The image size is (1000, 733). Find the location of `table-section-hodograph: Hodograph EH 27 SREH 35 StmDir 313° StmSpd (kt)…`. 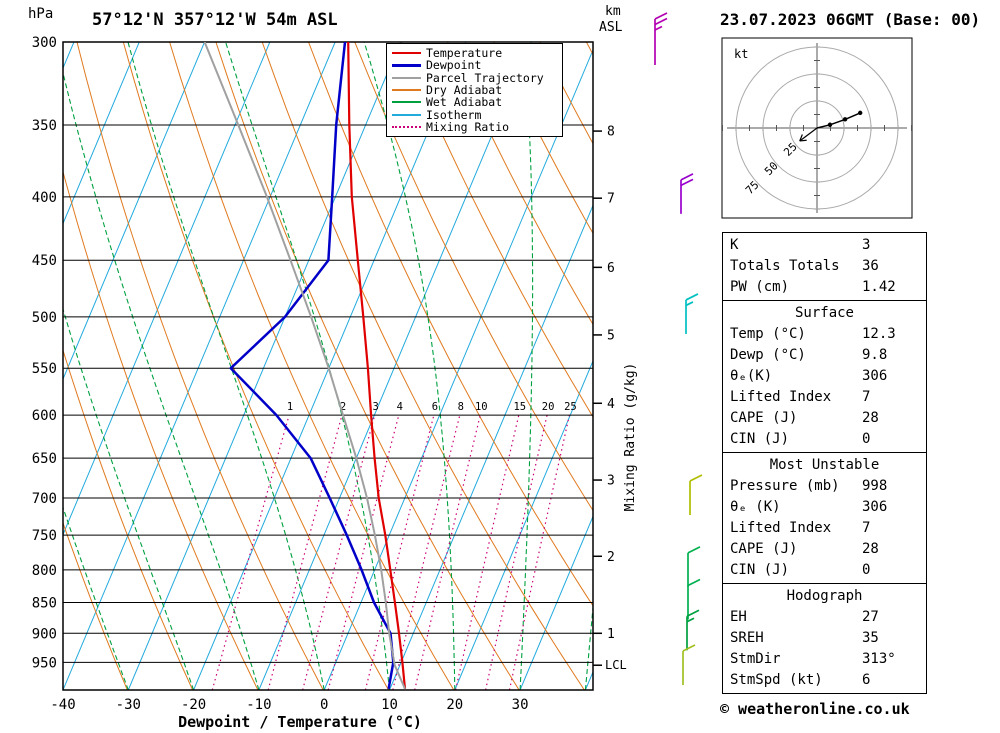

table-section-hodograph: Hodograph EH 27 SREH 35 StmDir 313° StmSpd (kt)… is located at coordinates (824, 638).